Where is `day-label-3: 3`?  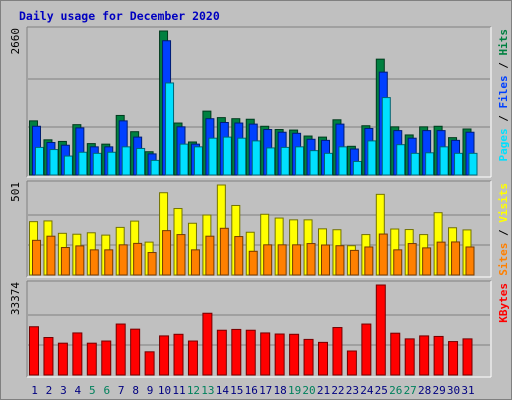
day-label-3: 3 is located at coordinates (63, 390).